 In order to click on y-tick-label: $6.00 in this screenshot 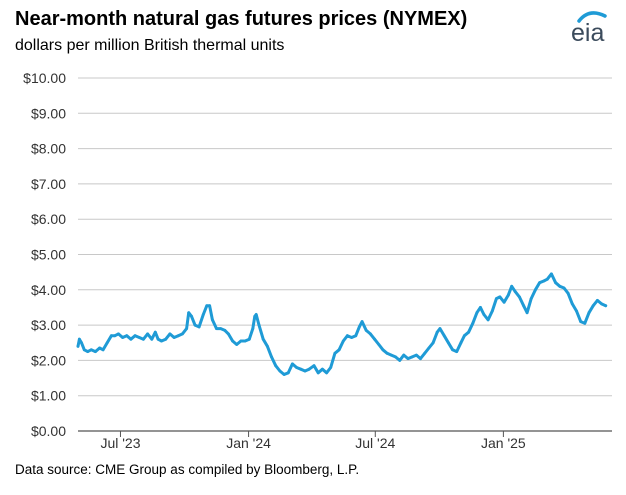, I will do `click(48, 219)`.